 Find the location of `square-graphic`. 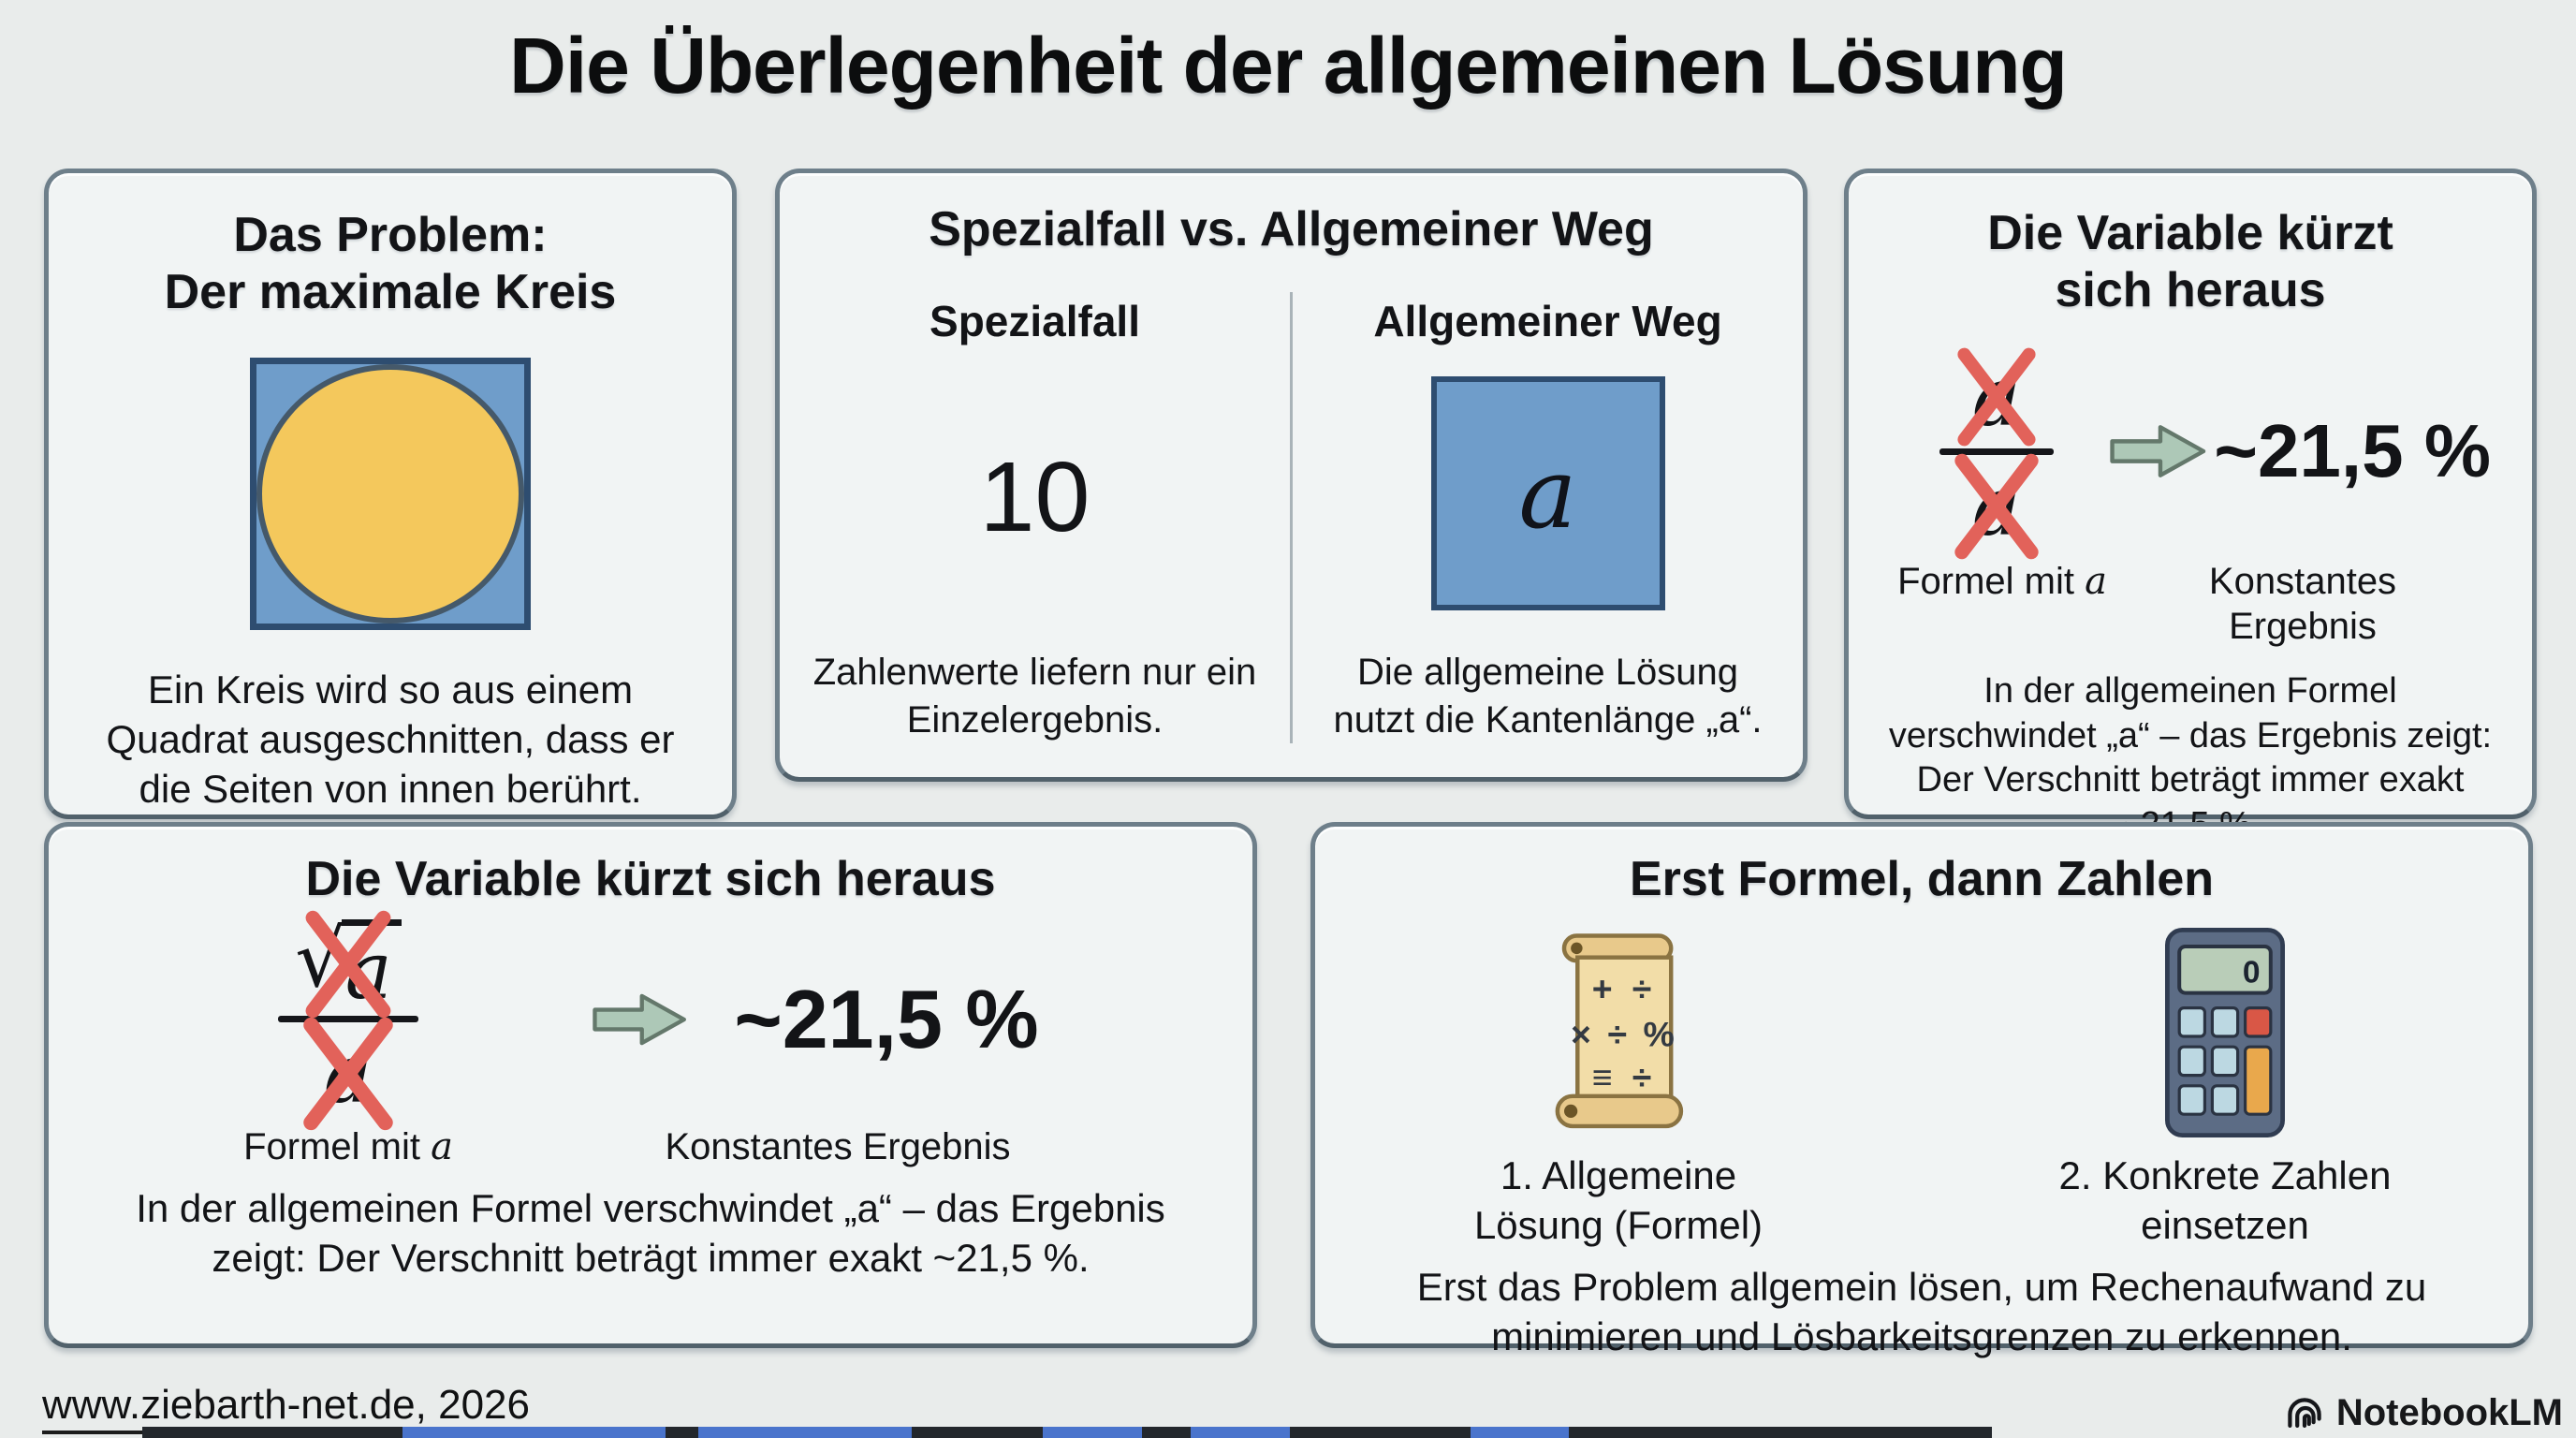

square-graphic is located at coordinates (390, 494).